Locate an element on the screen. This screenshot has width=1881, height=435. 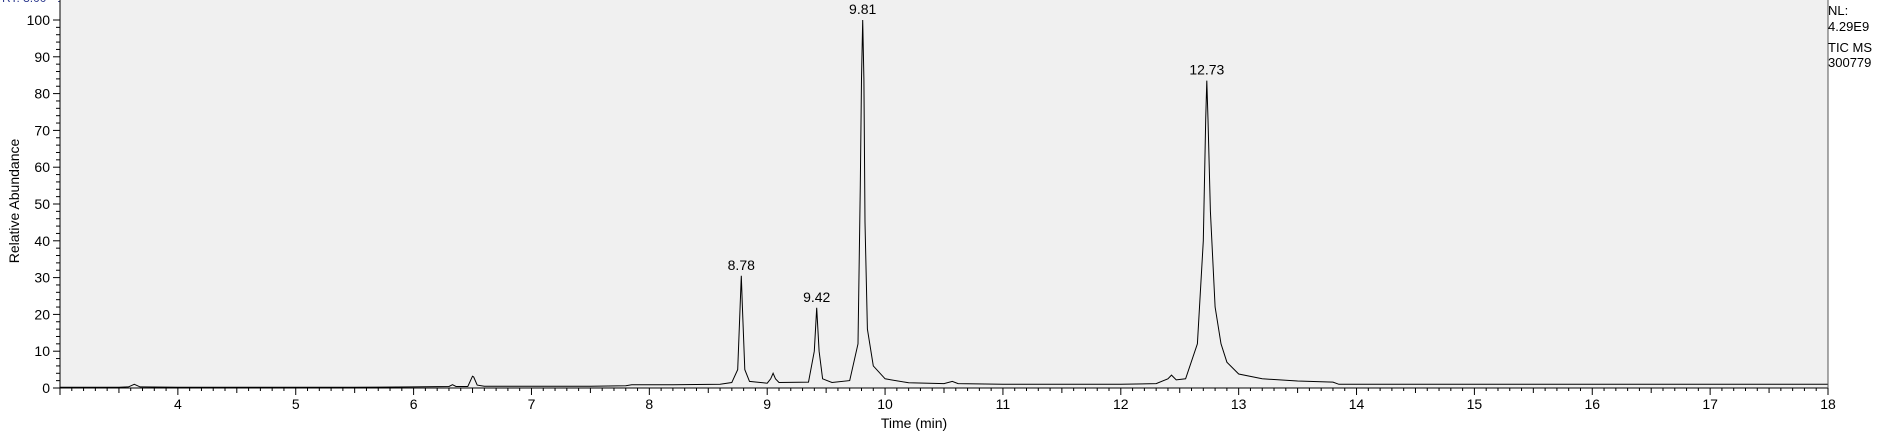
x-tick-label: 7 is located at coordinates (532, 404).